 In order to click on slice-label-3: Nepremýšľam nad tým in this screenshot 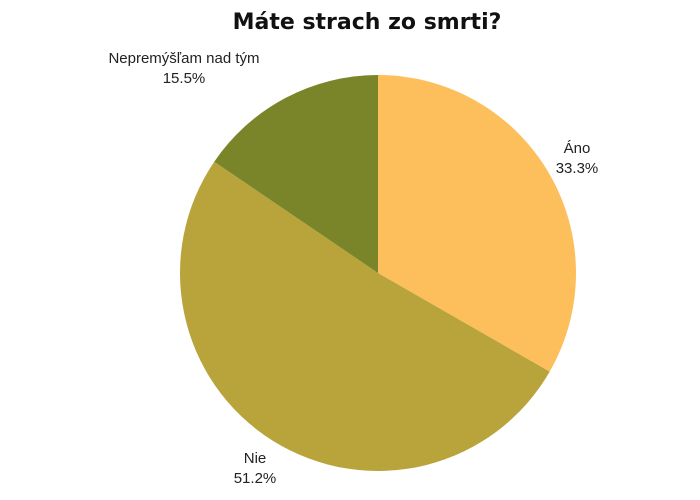, I will do `click(183, 58)`.